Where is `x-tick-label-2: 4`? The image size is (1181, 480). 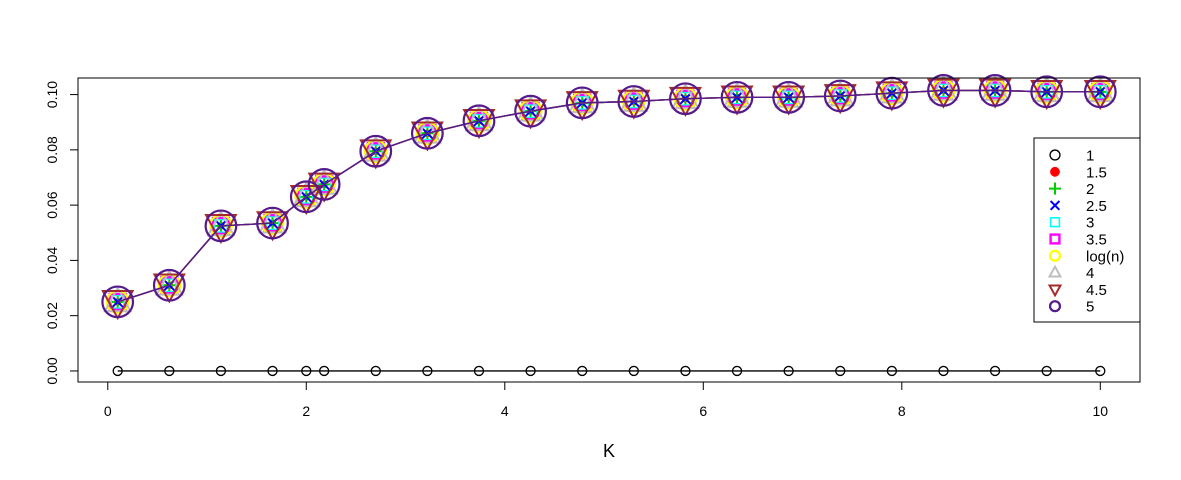 x-tick-label-2: 4 is located at coordinates (505, 411).